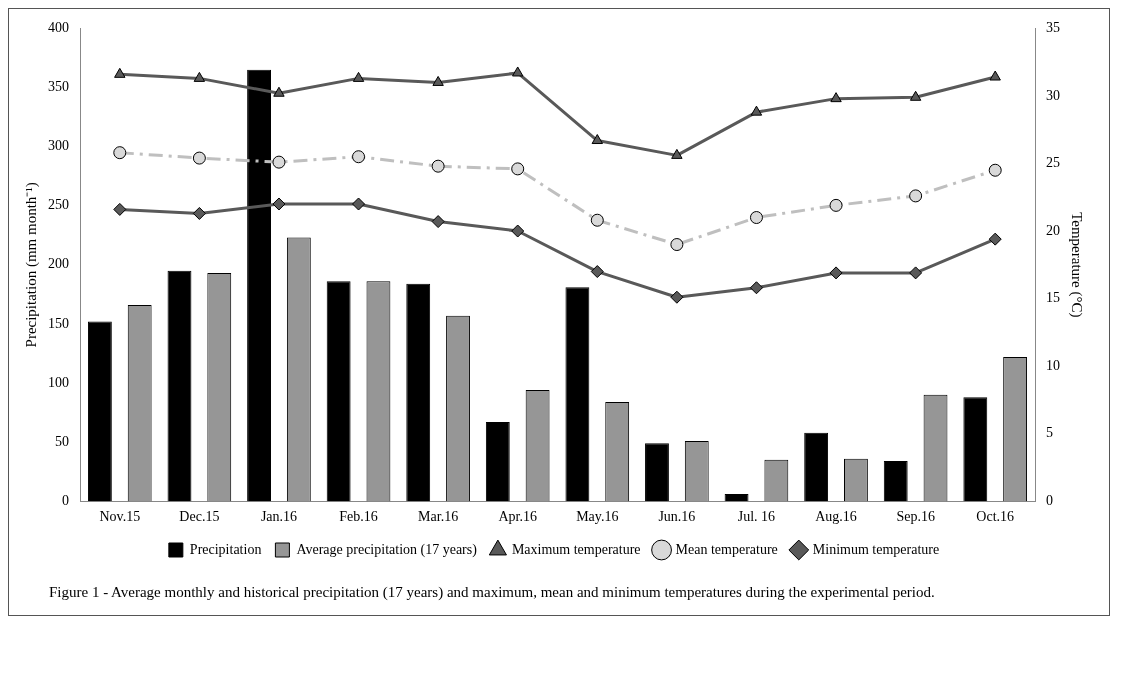  Describe the element at coordinates (995, 517) in the screenshot. I see `x-tick-label: Oct.16` at that location.